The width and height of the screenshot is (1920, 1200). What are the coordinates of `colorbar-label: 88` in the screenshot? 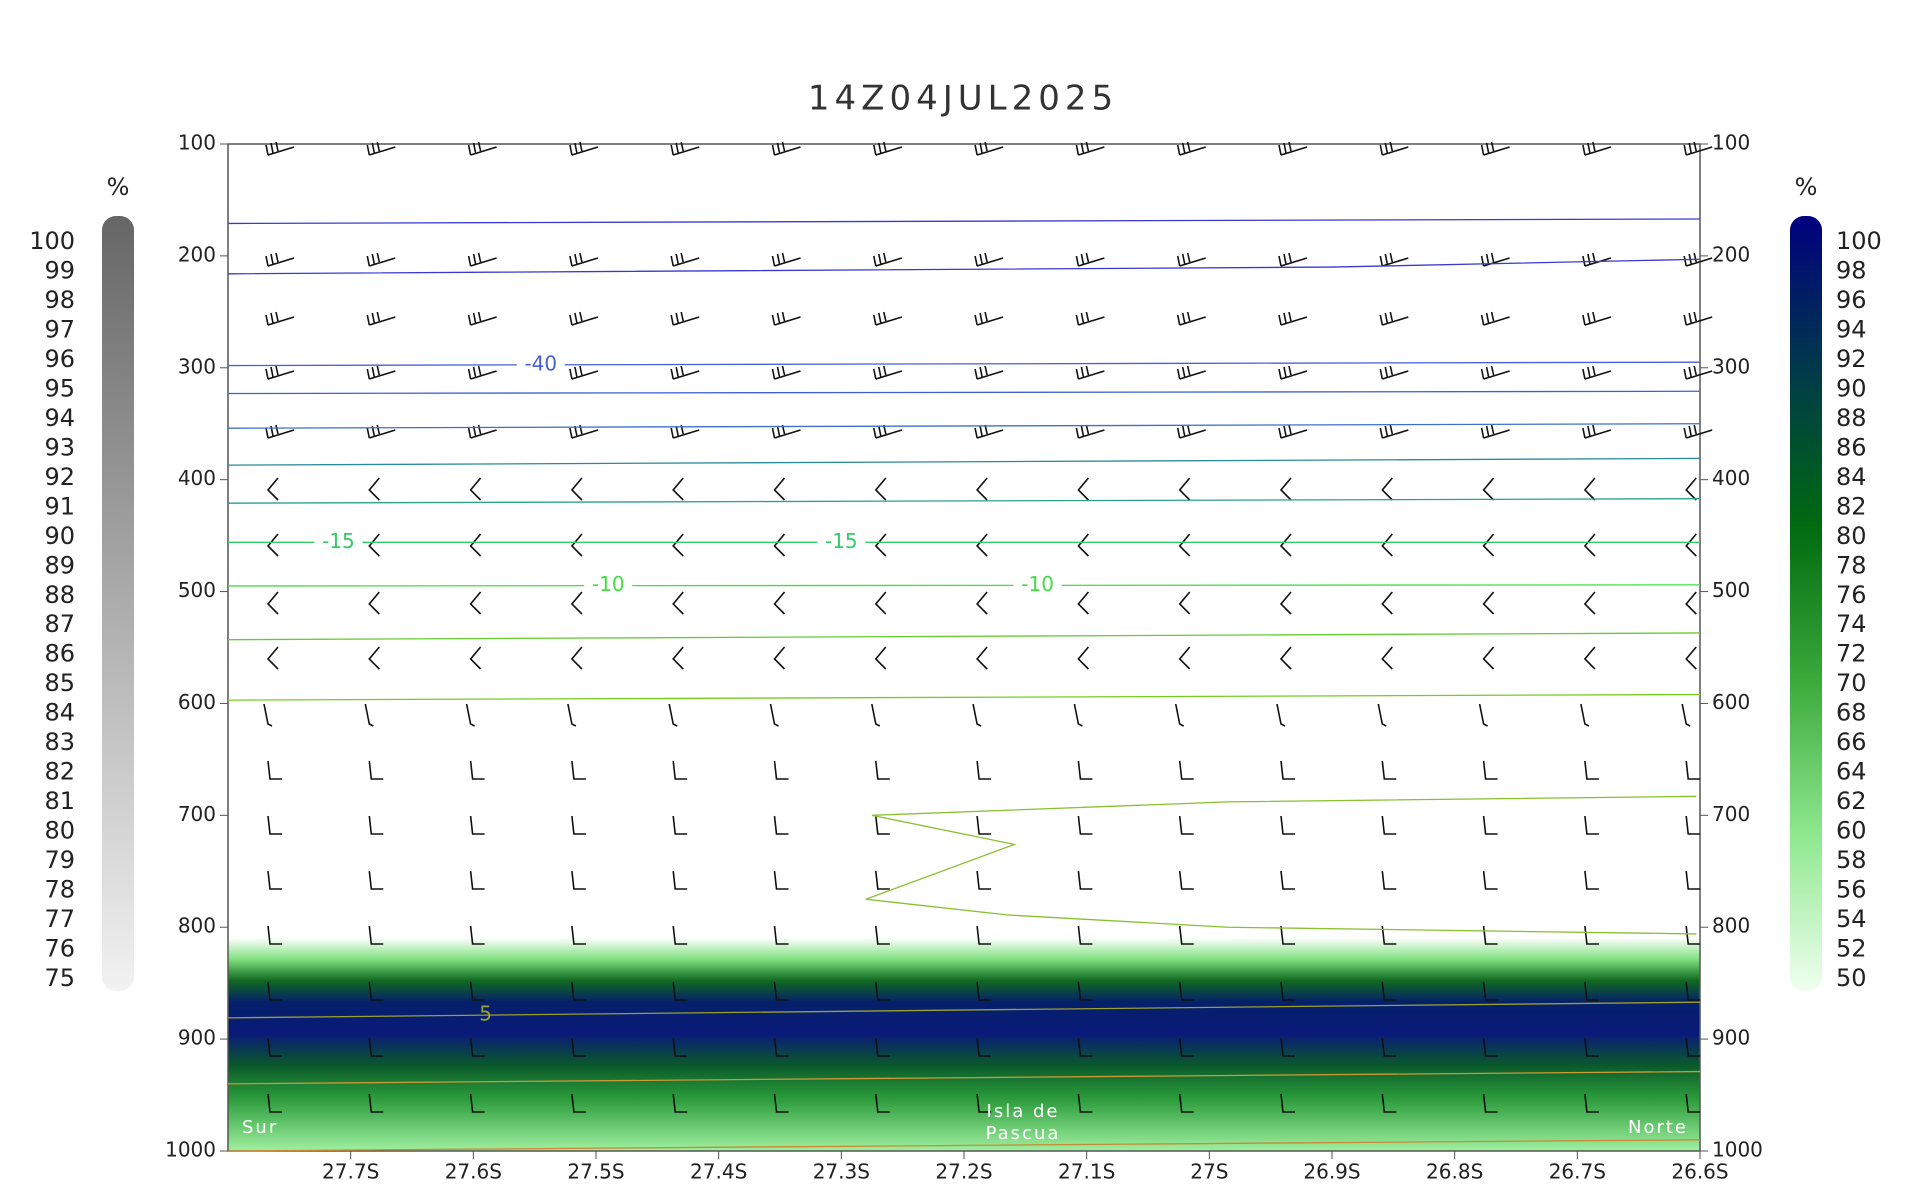 It's located at (59, 595).